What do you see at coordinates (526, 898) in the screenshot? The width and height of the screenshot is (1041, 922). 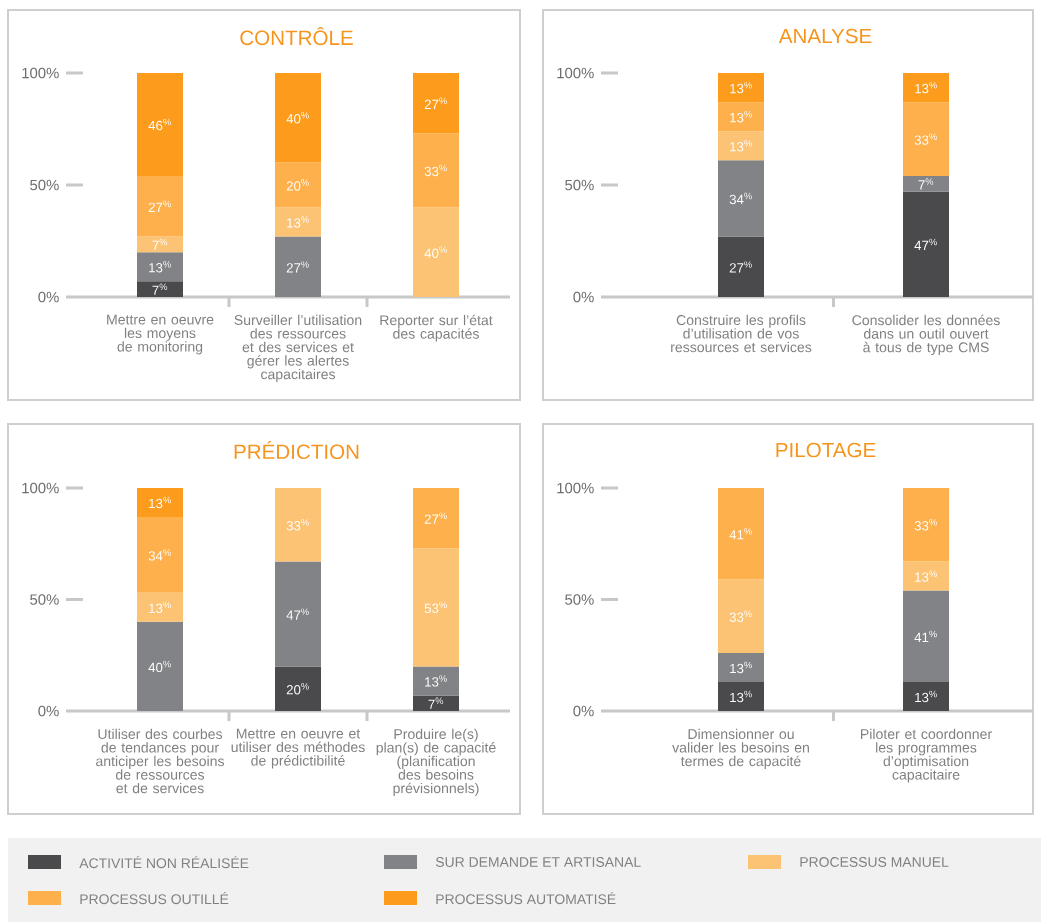 I see `legend-label: PROCESSUS AUTOMATISÉ` at bounding box center [526, 898].